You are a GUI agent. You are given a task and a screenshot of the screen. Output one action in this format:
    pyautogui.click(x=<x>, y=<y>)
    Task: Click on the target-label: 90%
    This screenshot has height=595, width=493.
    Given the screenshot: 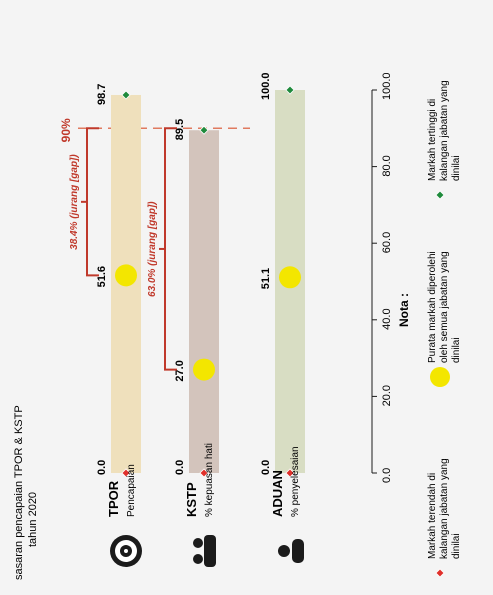 What is the action you would take?
    pyautogui.click(x=66, y=130)
    